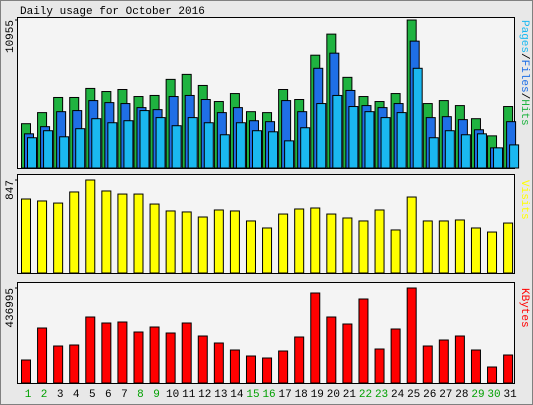 Image resolution: width=533 pixels, height=405 pixels. I want to click on x-tick-label: 18, so click(301, 395).